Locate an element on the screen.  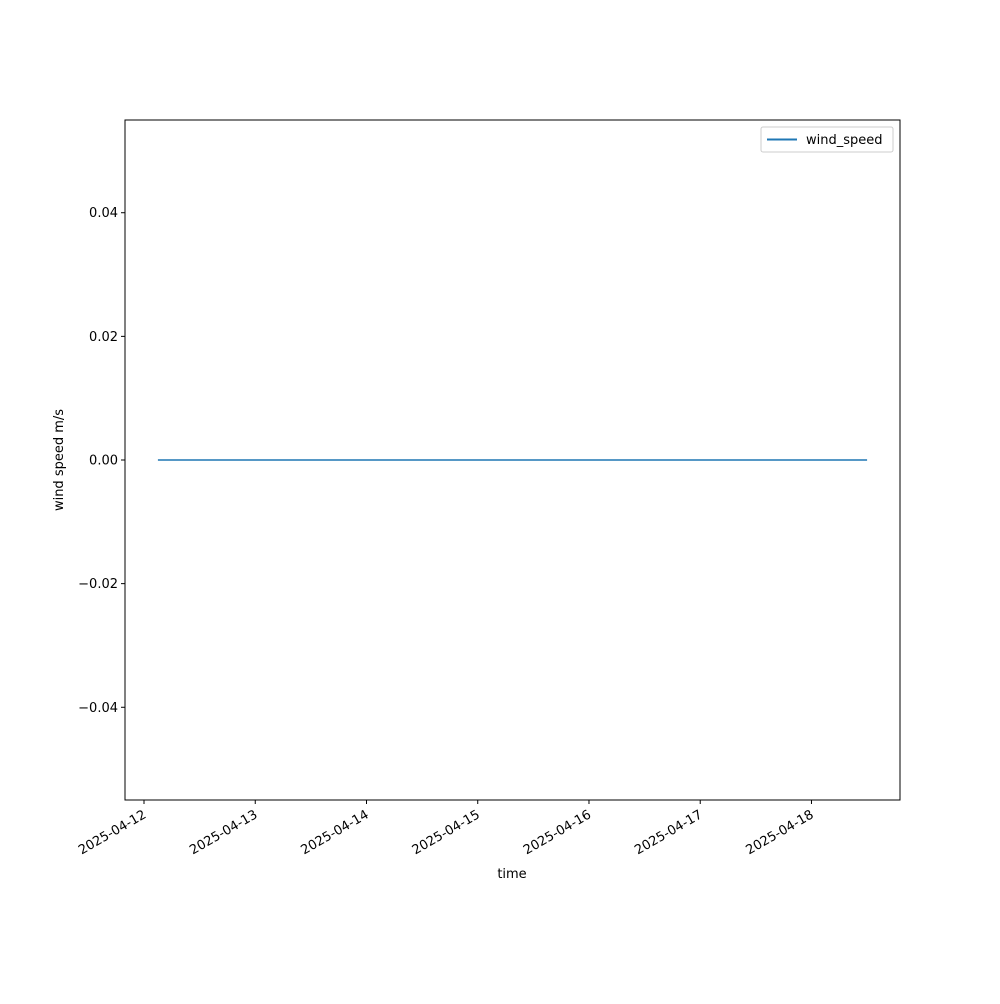
y-axis-label: wind speed m/s is located at coordinates (59, 460).